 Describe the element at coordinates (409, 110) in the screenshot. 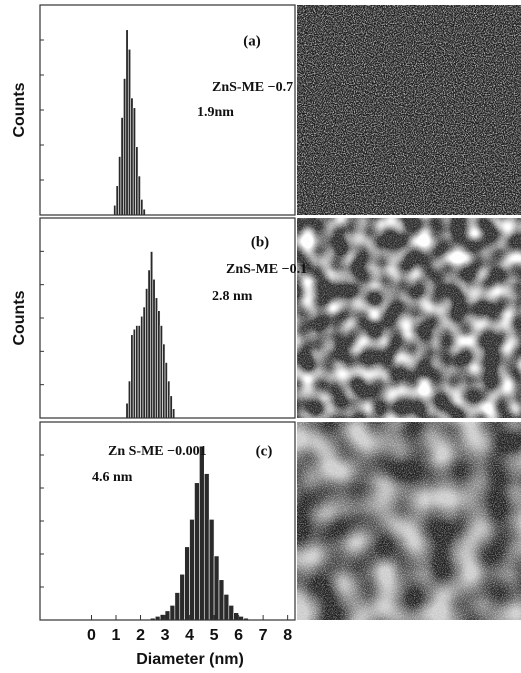

I see `tem-image-a` at that location.